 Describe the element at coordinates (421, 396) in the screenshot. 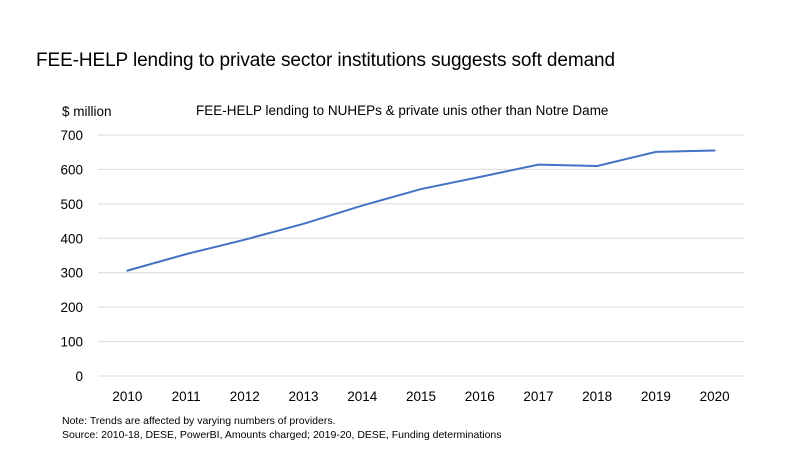

I see `x-tick-label: 2015` at that location.